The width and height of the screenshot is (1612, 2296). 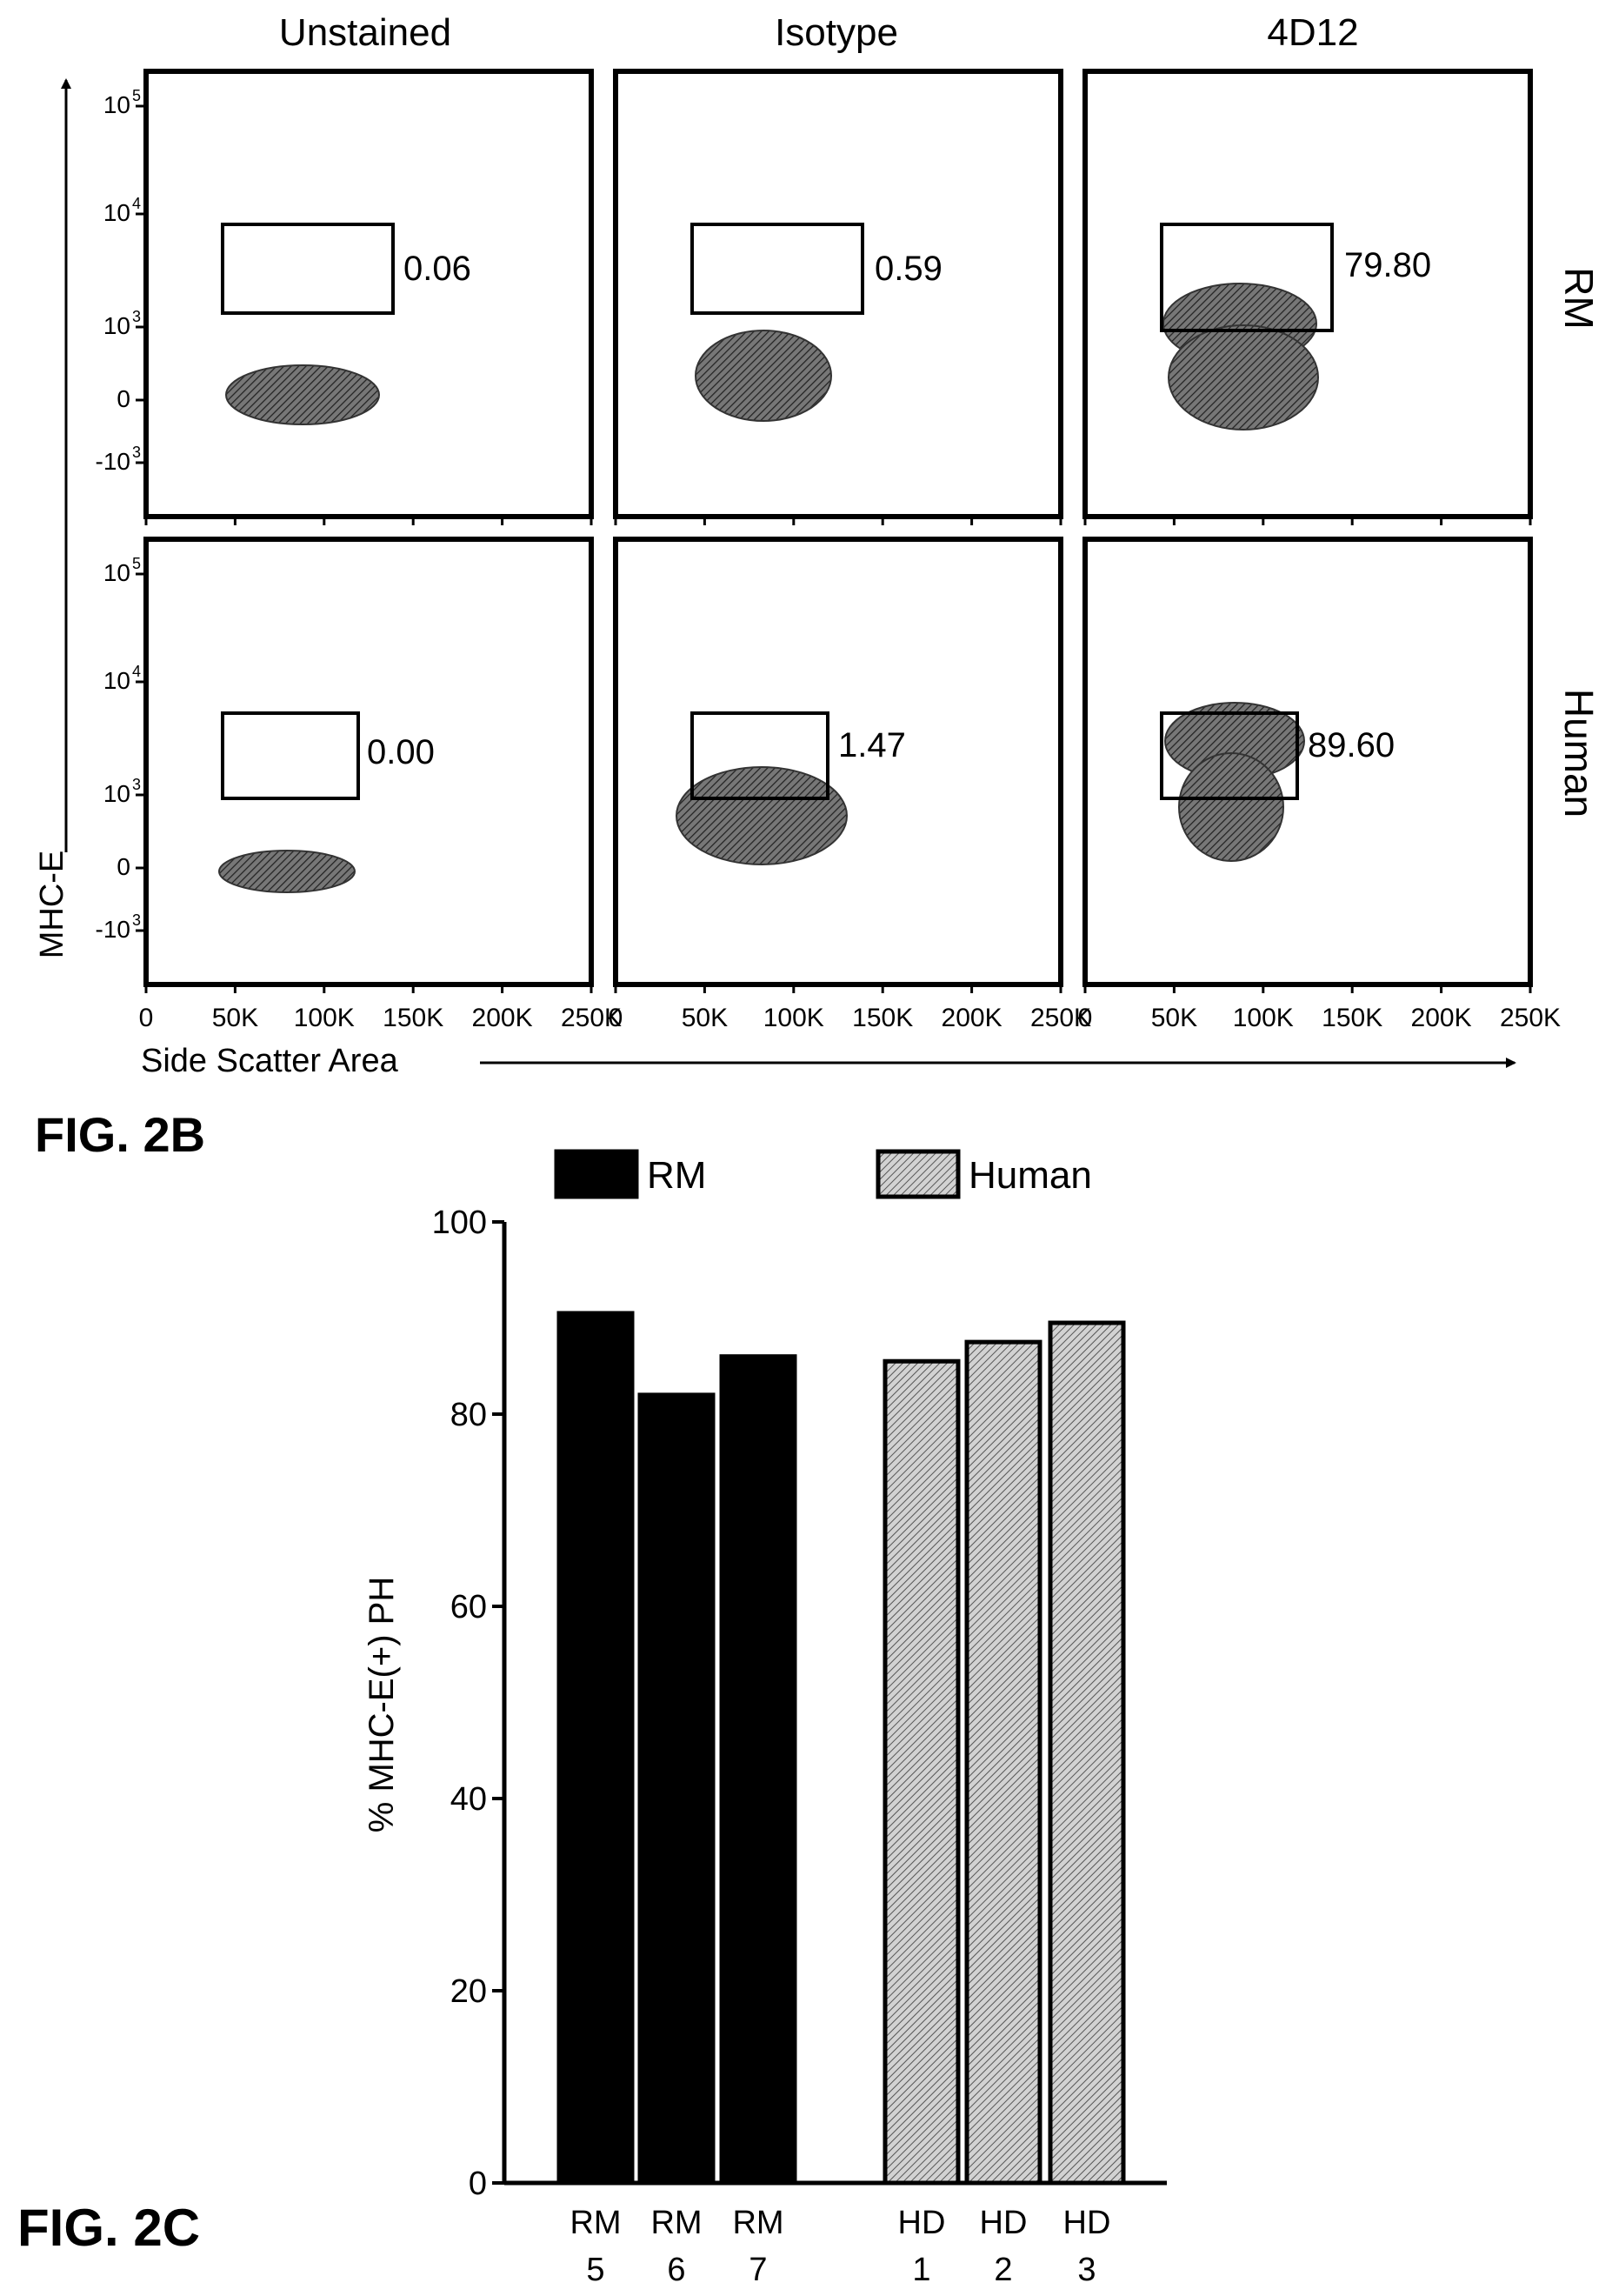 I want to click on y-axis-label-mhc-e: MHC-E, so click(x=52, y=905).